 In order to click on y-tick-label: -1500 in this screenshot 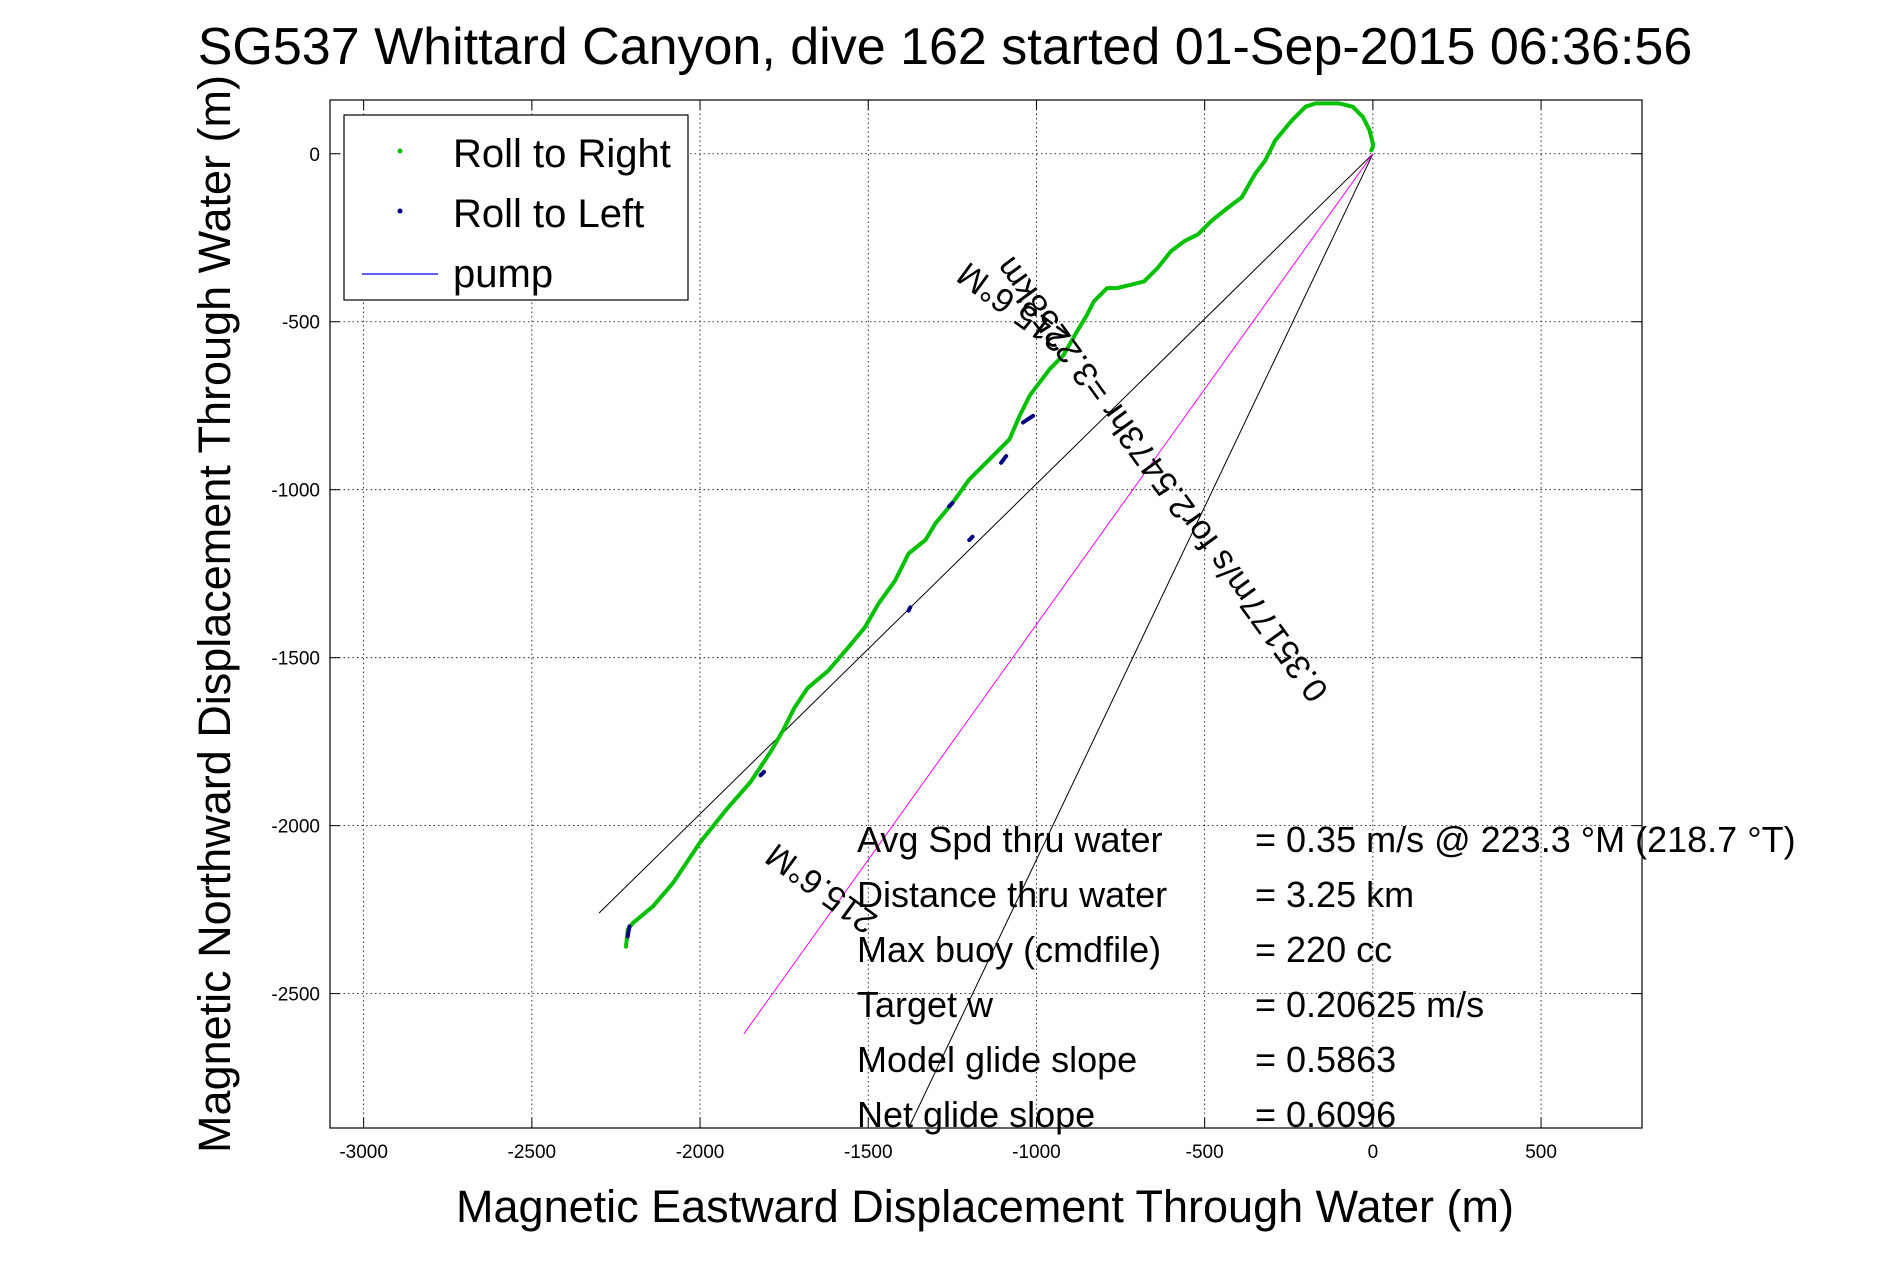, I will do `click(295, 659)`.